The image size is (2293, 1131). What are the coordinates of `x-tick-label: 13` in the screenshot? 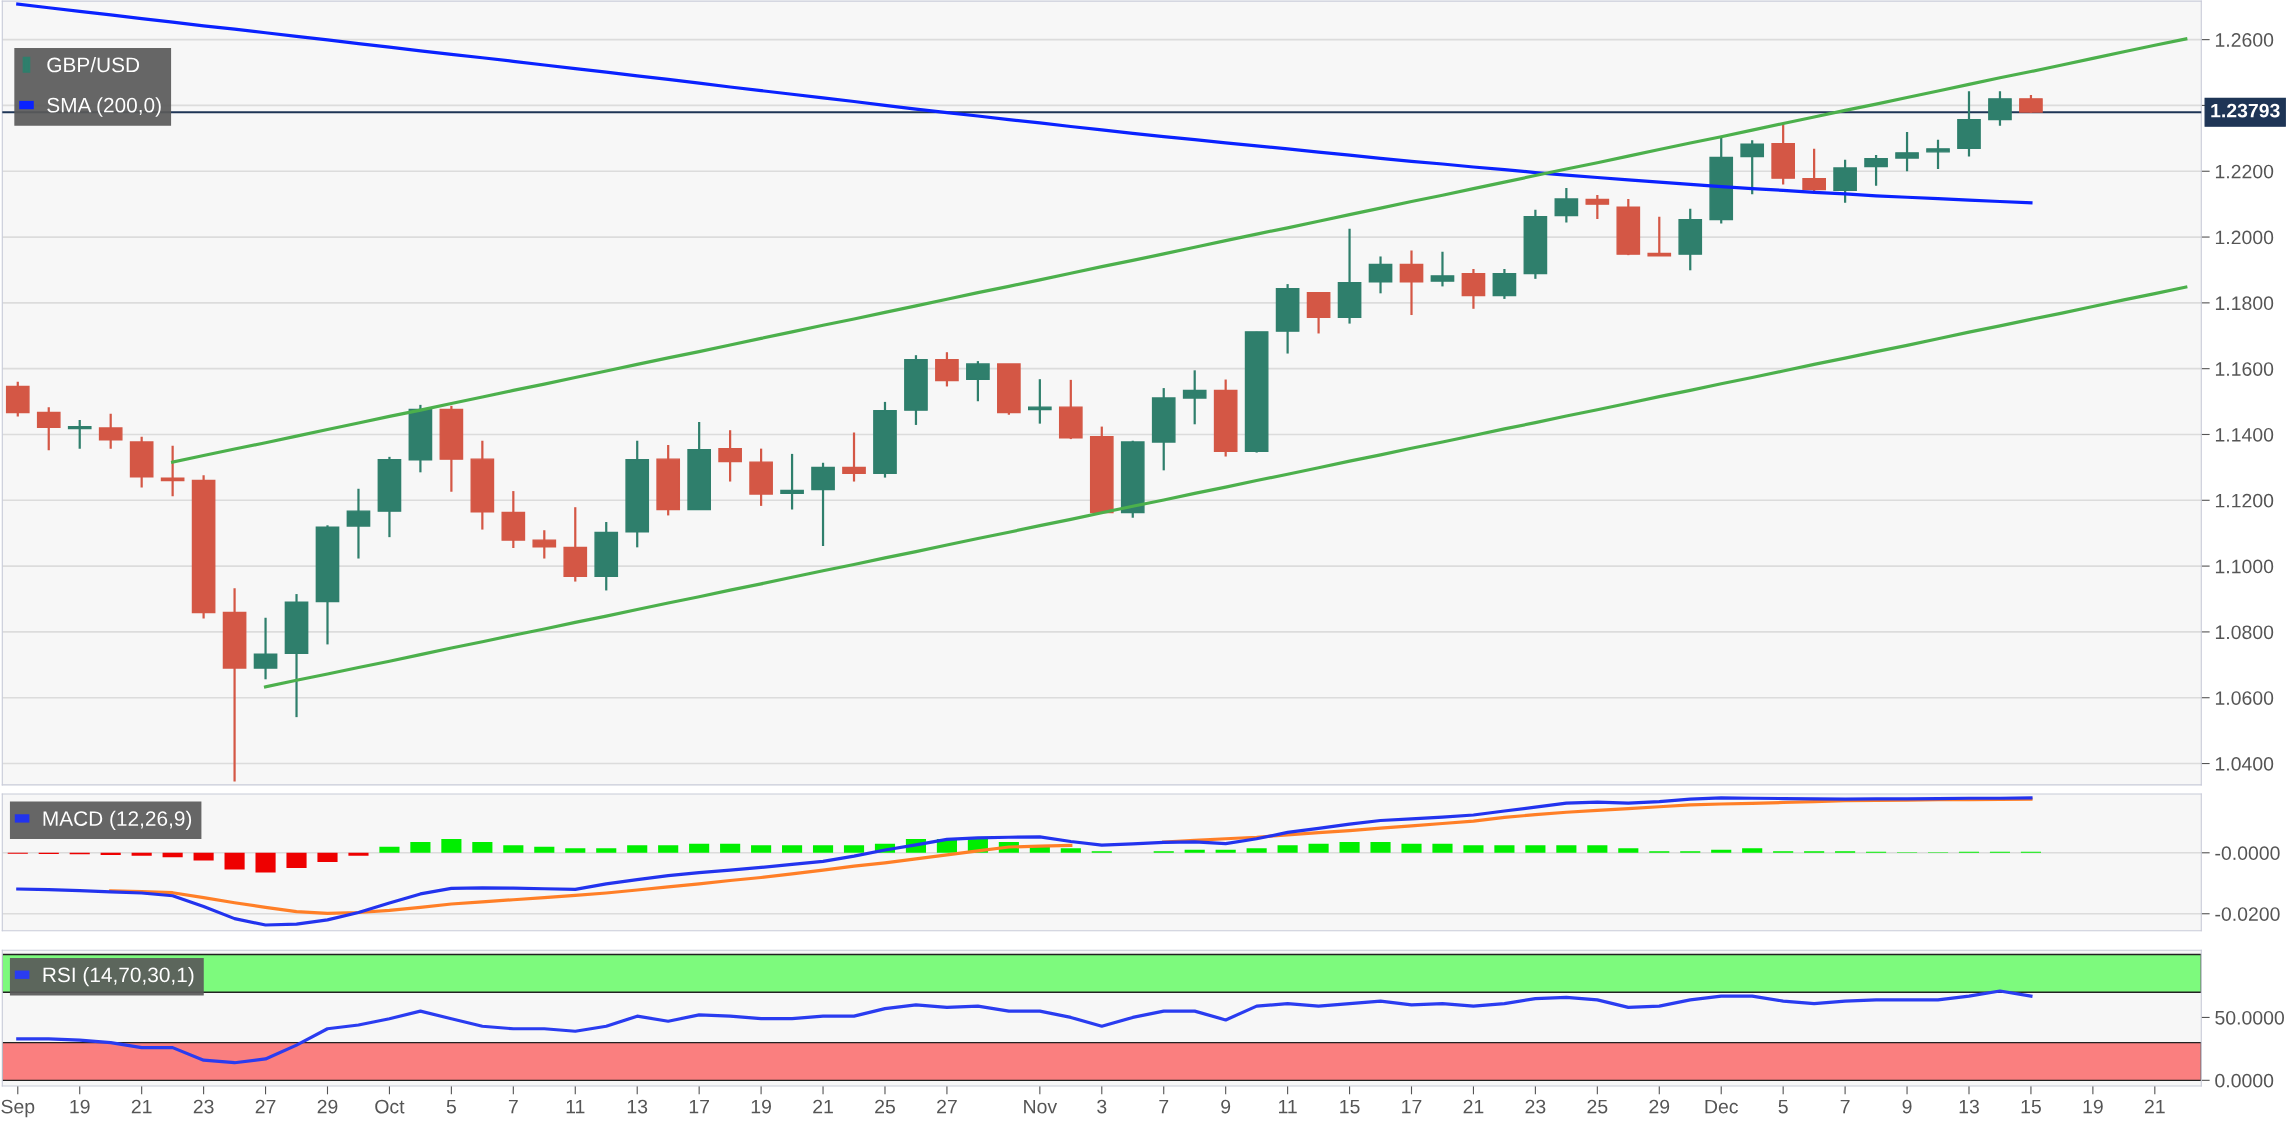 It's located at (637, 1106).